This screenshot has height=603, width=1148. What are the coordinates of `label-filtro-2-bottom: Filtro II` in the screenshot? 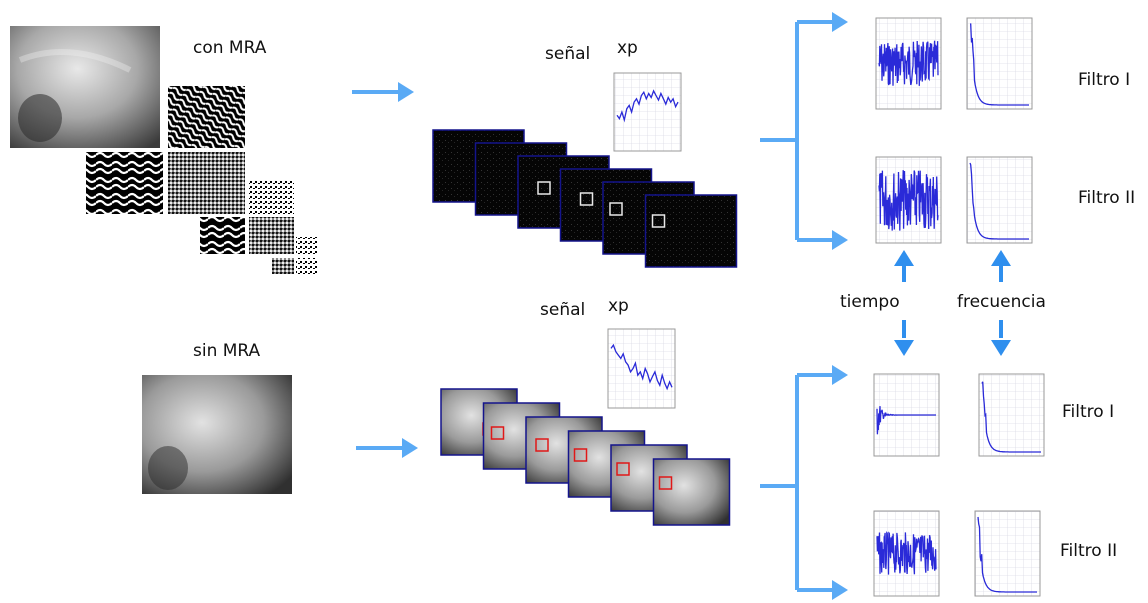 It's located at (1089, 551).